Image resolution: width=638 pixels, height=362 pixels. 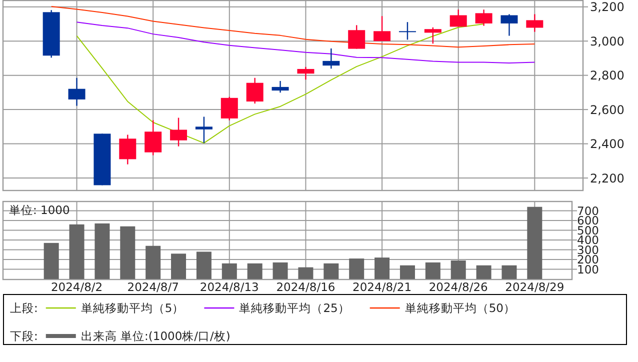 What do you see at coordinates (306, 287) in the screenshot?
I see `x-tick-label: 2024/8/16` at bounding box center [306, 287].